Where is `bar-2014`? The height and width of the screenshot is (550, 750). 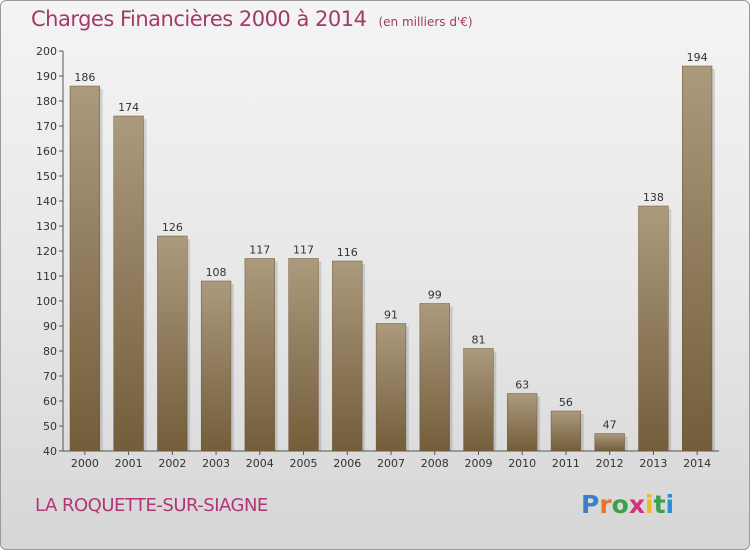 bar-2014 is located at coordinates (697, 258).